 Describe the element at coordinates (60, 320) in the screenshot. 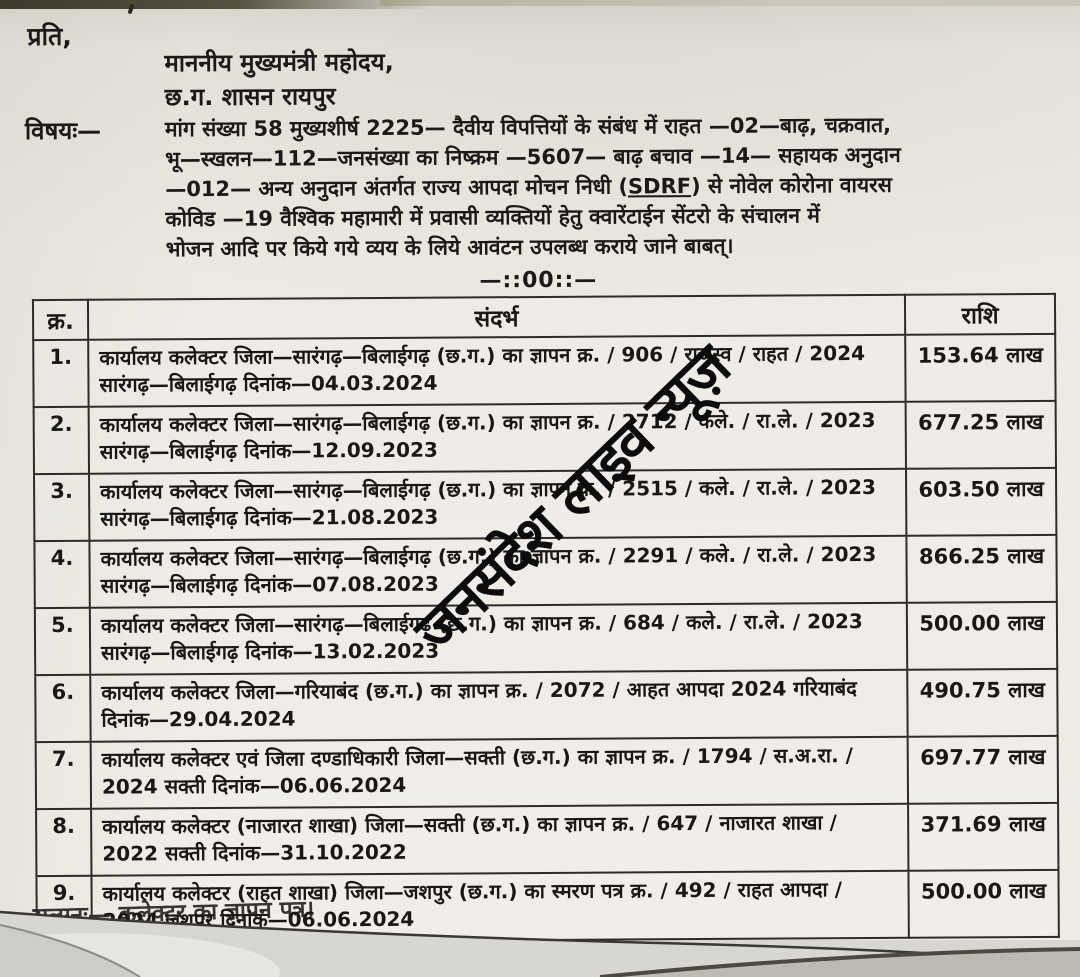

I see `header-sno: क्र.` at that location.